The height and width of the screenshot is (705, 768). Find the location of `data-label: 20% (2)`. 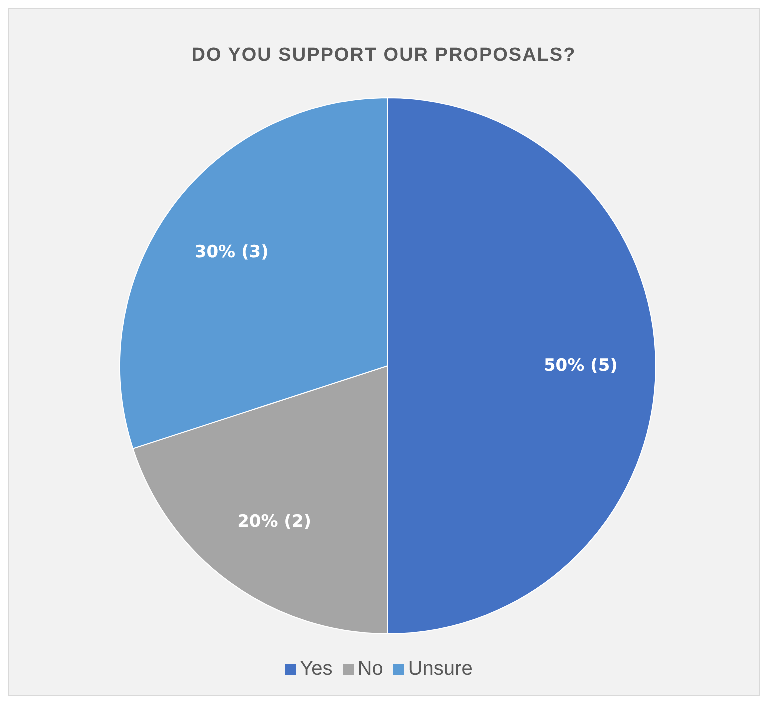

data-label: 20% (2) is located at coordinates (275, 522).